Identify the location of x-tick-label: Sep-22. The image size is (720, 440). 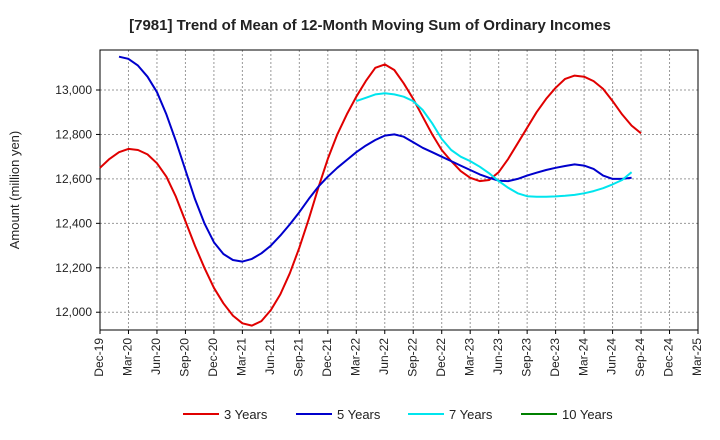
(412, 357).